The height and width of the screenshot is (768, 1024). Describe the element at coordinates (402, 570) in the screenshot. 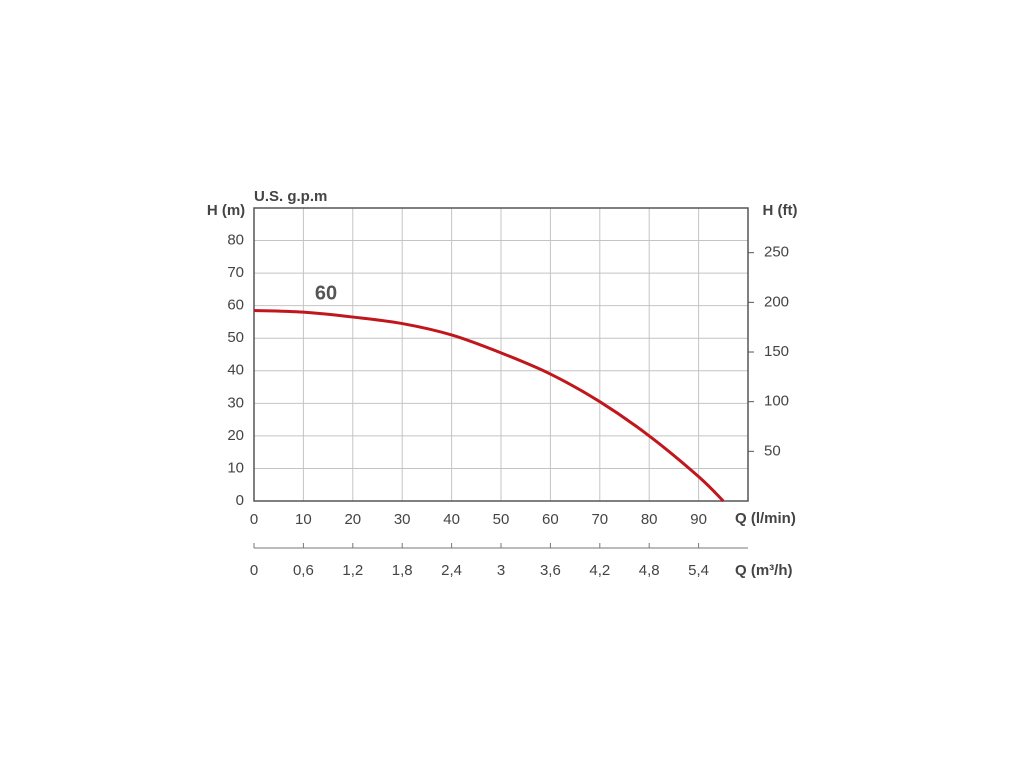

I see `x2-tick-label: 1,8` at that location.